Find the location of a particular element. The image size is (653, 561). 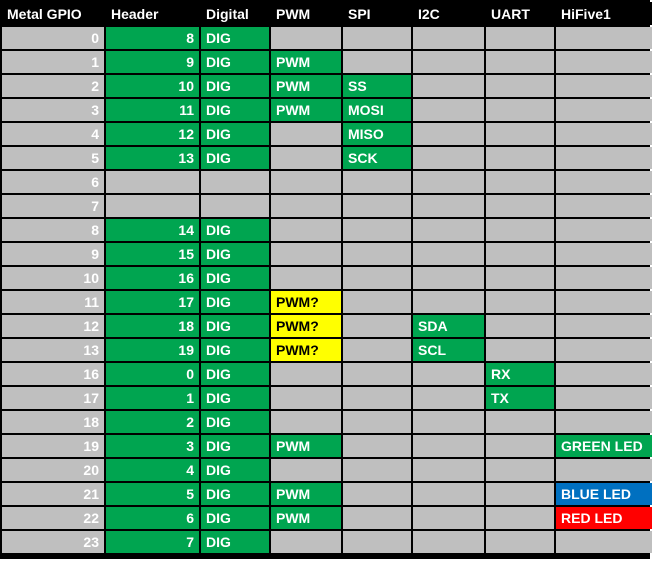

table-row: 21 5 DIG PWM BLUE LED is located at coordinates (327, 494).